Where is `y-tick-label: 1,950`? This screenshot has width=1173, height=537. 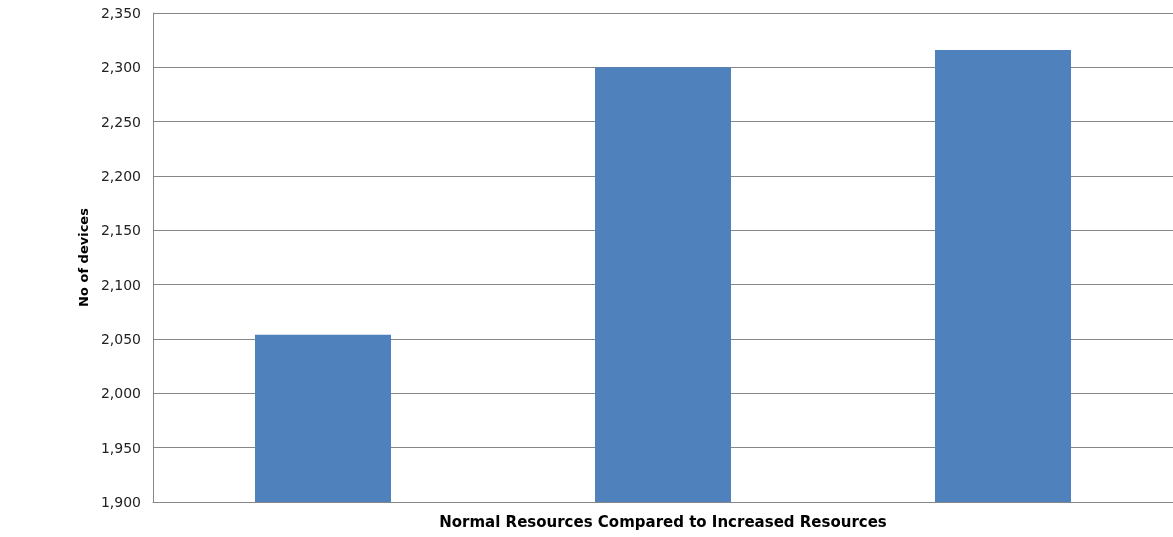
y-tick-label: 1,950 is located at coordinates (120, 447).